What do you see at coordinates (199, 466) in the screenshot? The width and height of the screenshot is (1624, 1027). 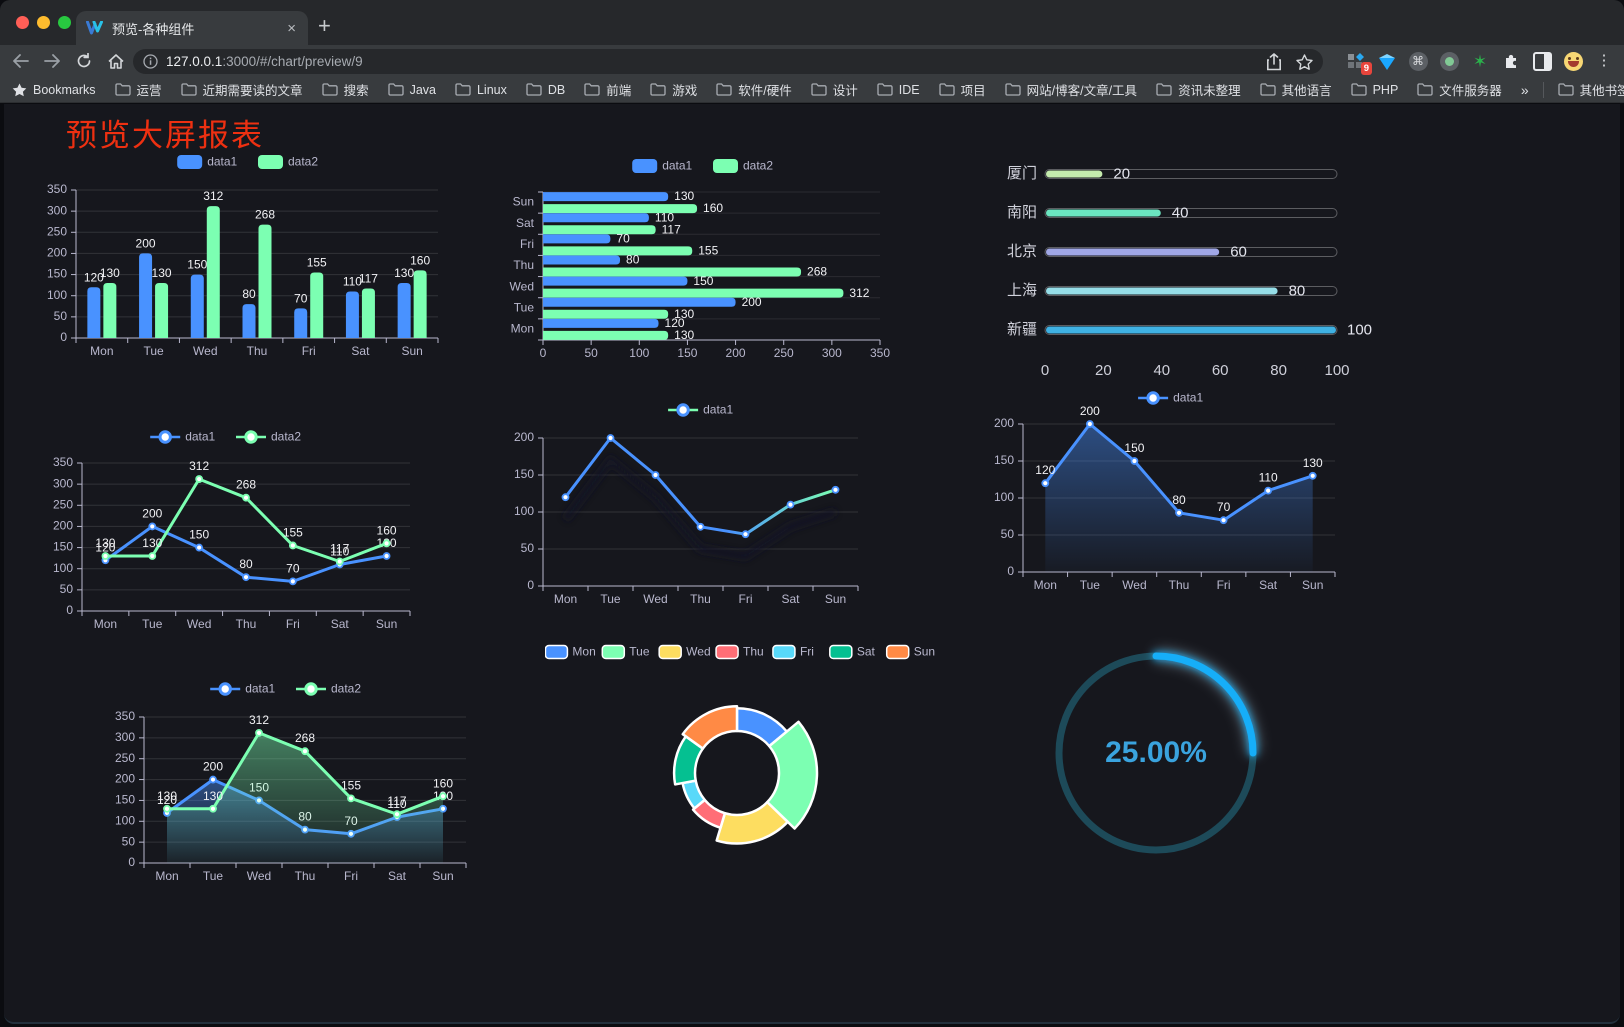 I see `svg-text: 312` at bounding box center [199, 466].